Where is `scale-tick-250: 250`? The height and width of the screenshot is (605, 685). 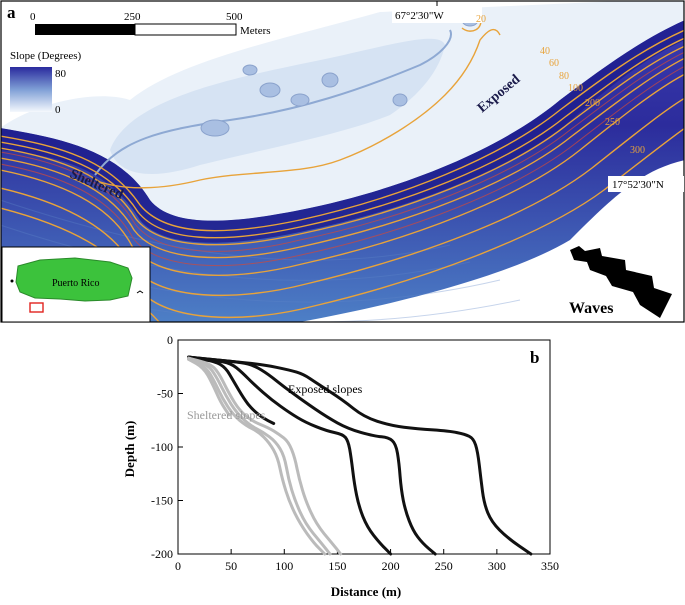 scale-tick-250: 250 is located at coordinates (132, 17).